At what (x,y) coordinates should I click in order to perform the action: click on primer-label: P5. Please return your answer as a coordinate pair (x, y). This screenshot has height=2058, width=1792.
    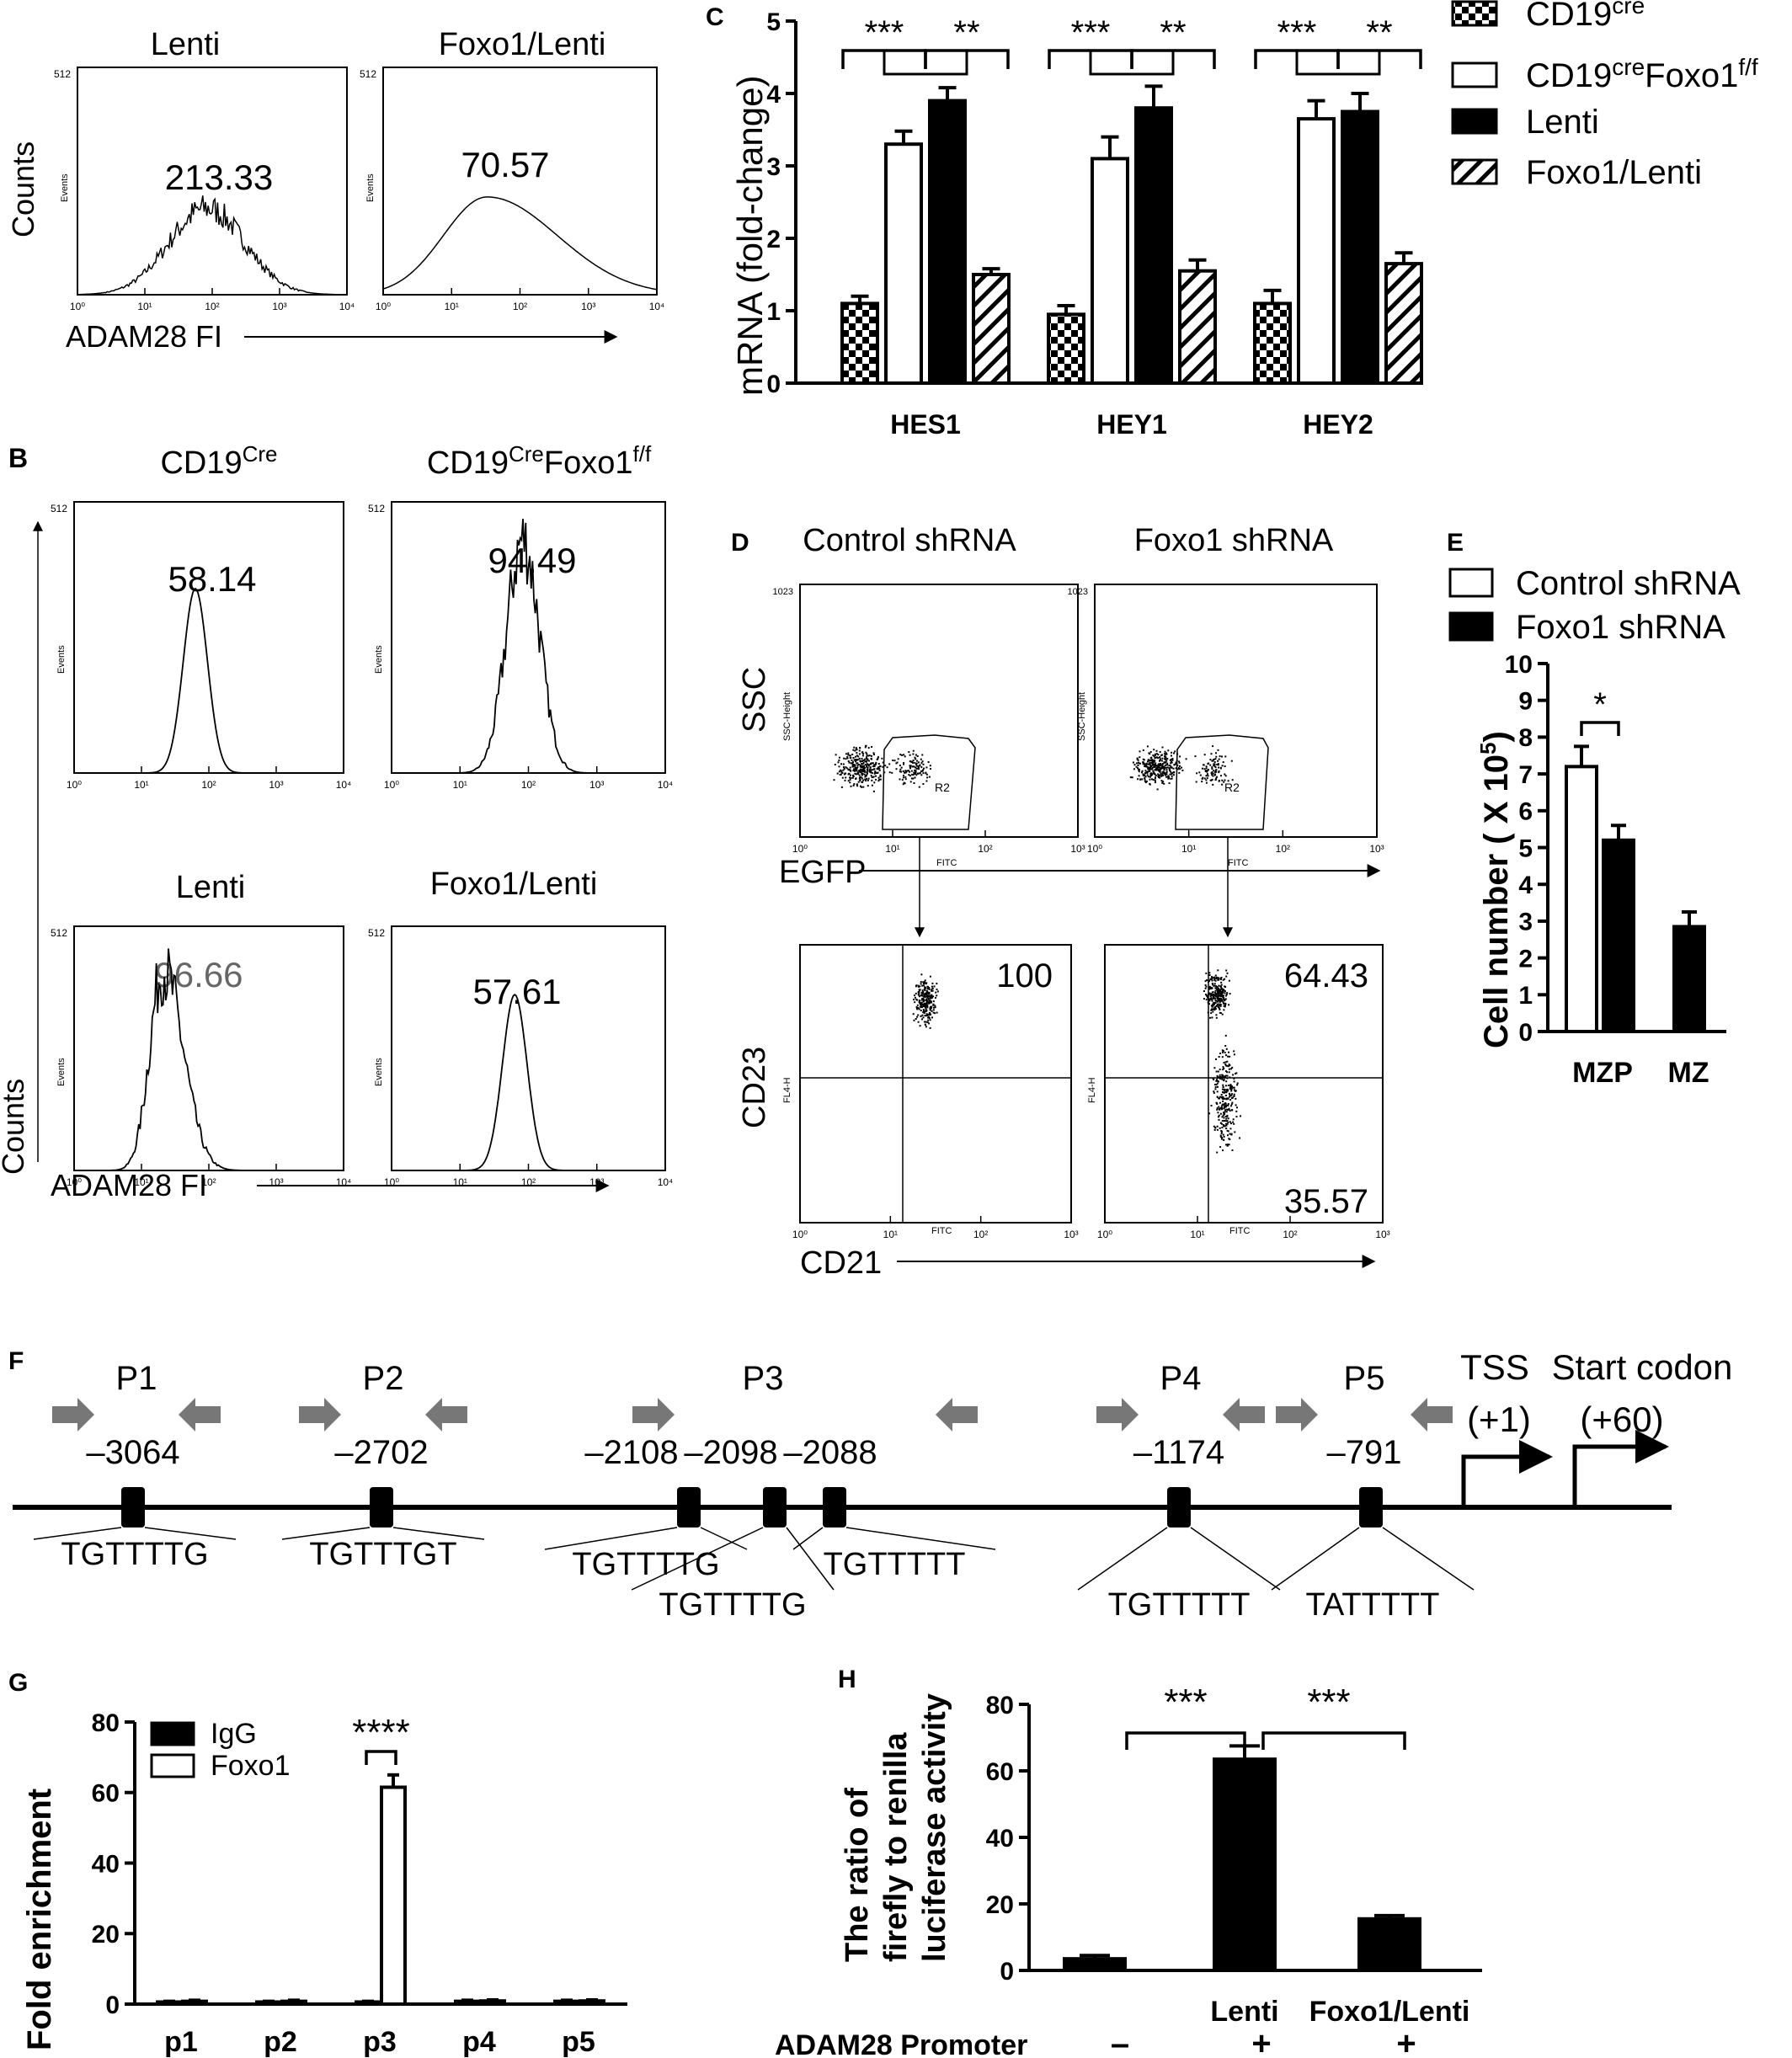
    Looking at the image, I should click on (1364, 1378).